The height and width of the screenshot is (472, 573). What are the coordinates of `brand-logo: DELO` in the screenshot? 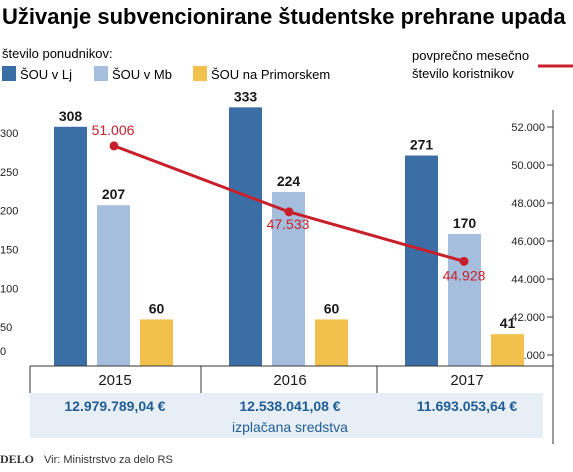 It's located at (17, 459).